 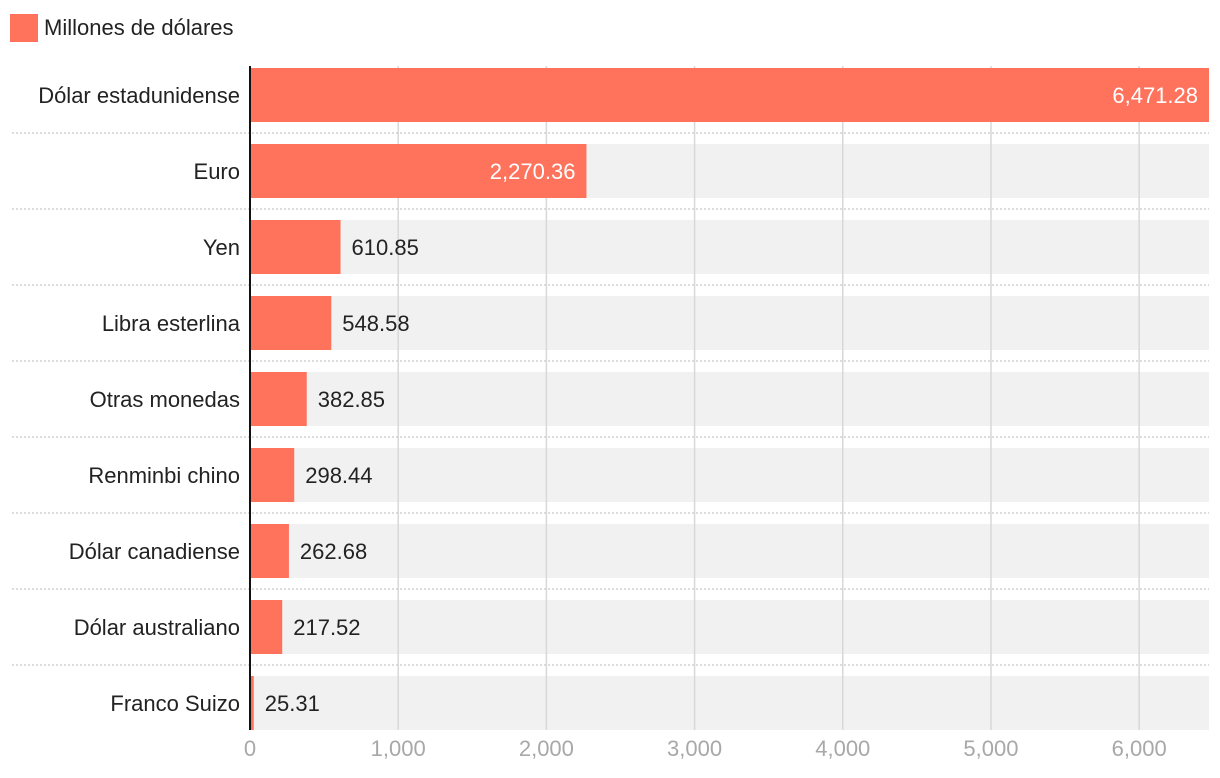 What do you see at coordinates (694, 748) in the screenshot?
I see `x-tick-label: 3,000` at bounding box center [694, 748].